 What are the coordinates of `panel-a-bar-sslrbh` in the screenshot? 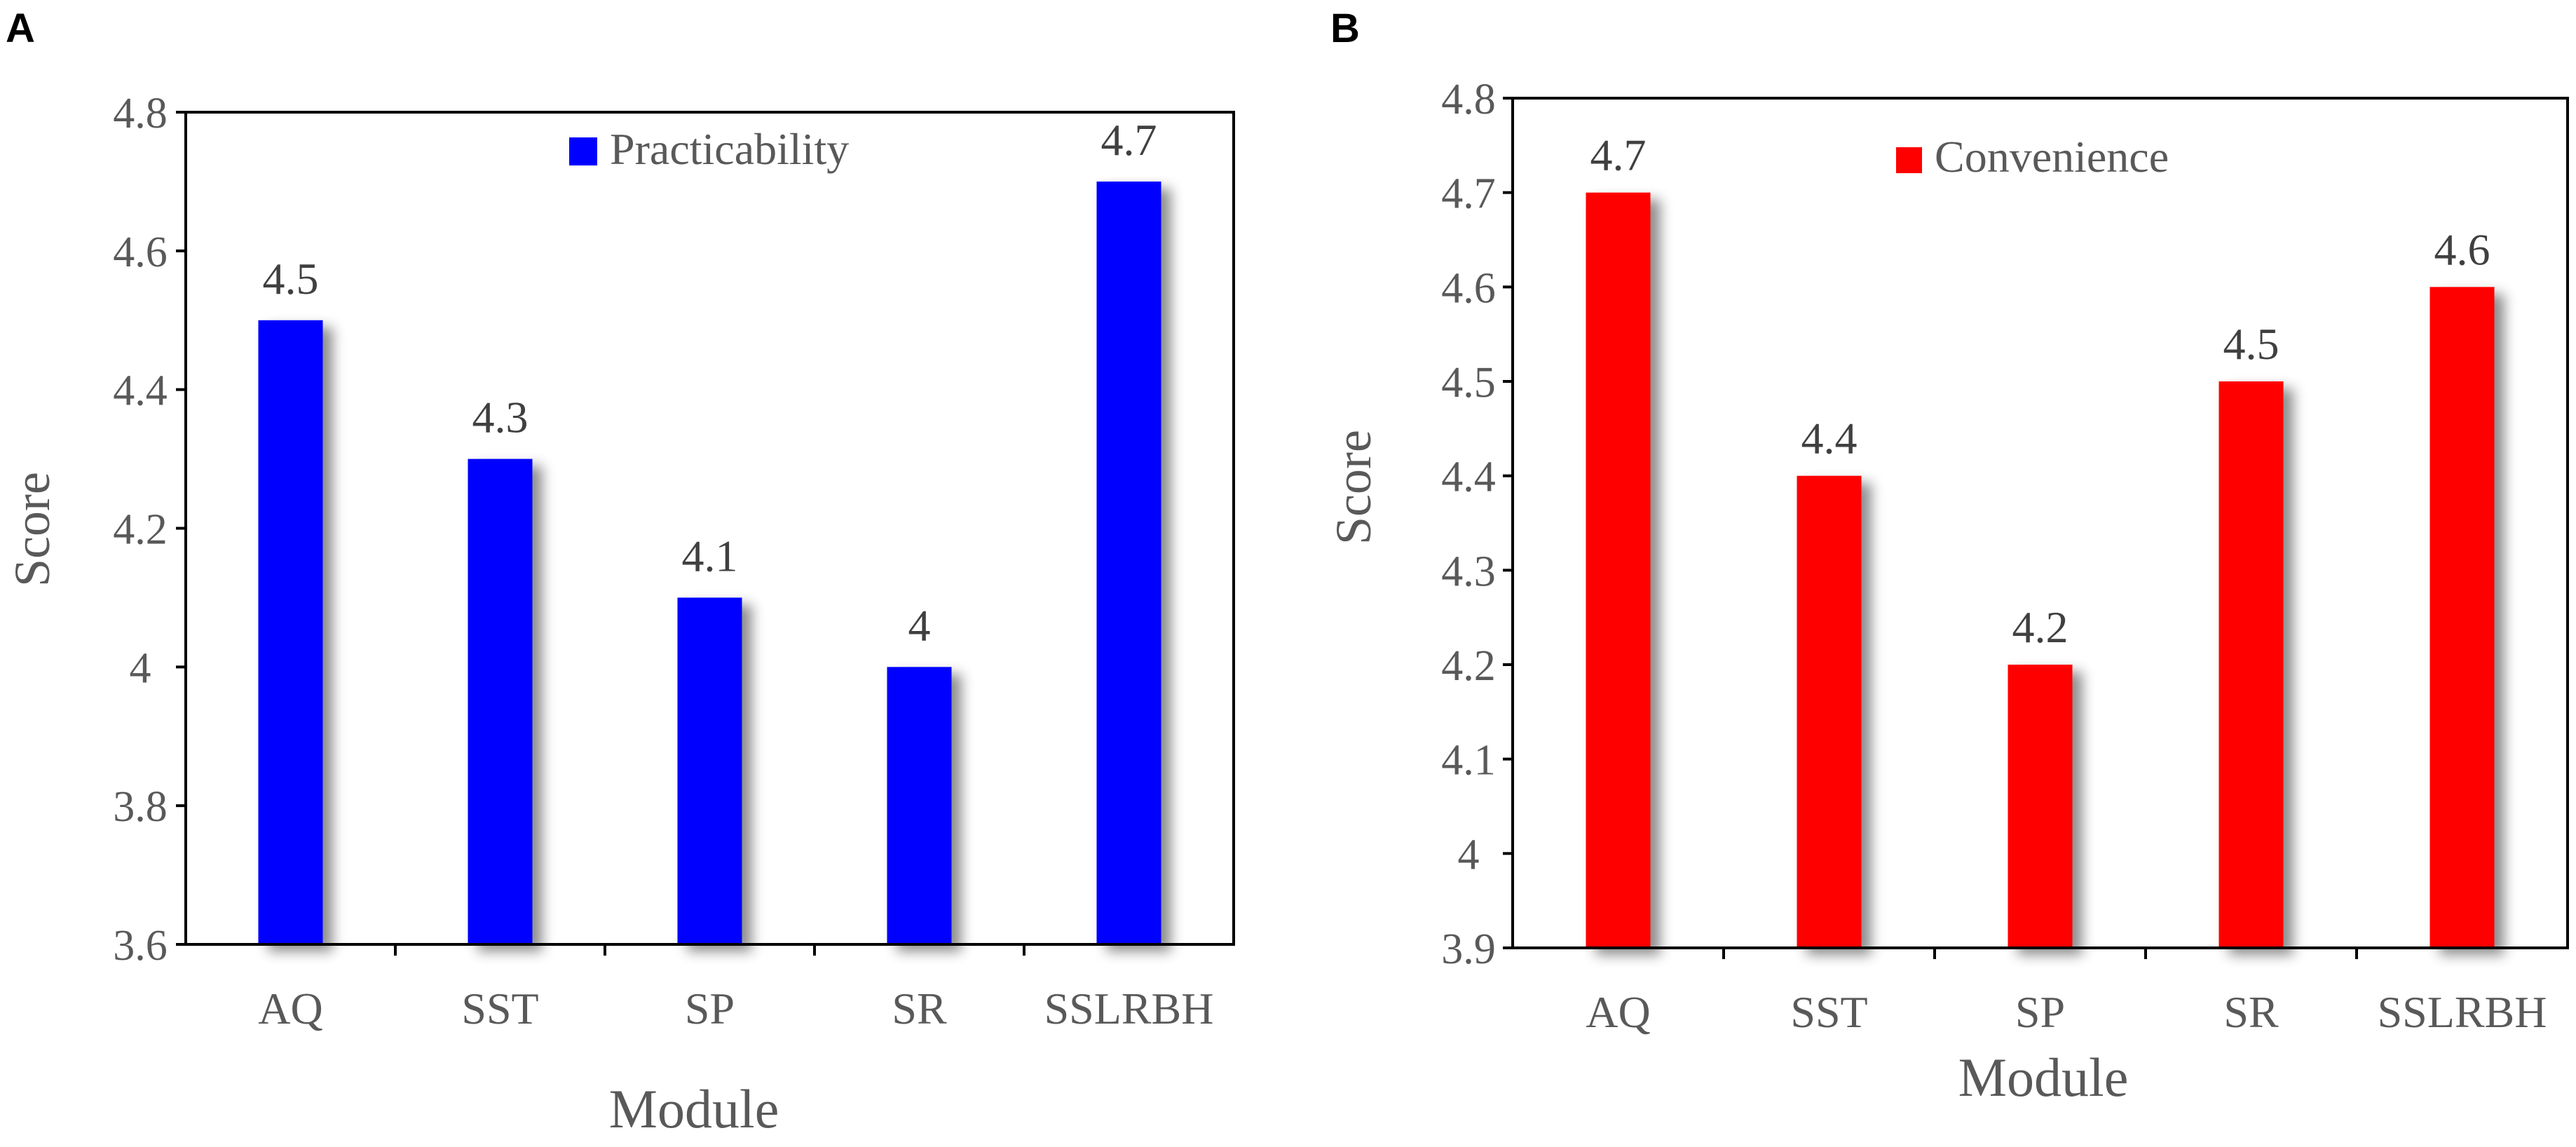 It's located at (1128, 563).